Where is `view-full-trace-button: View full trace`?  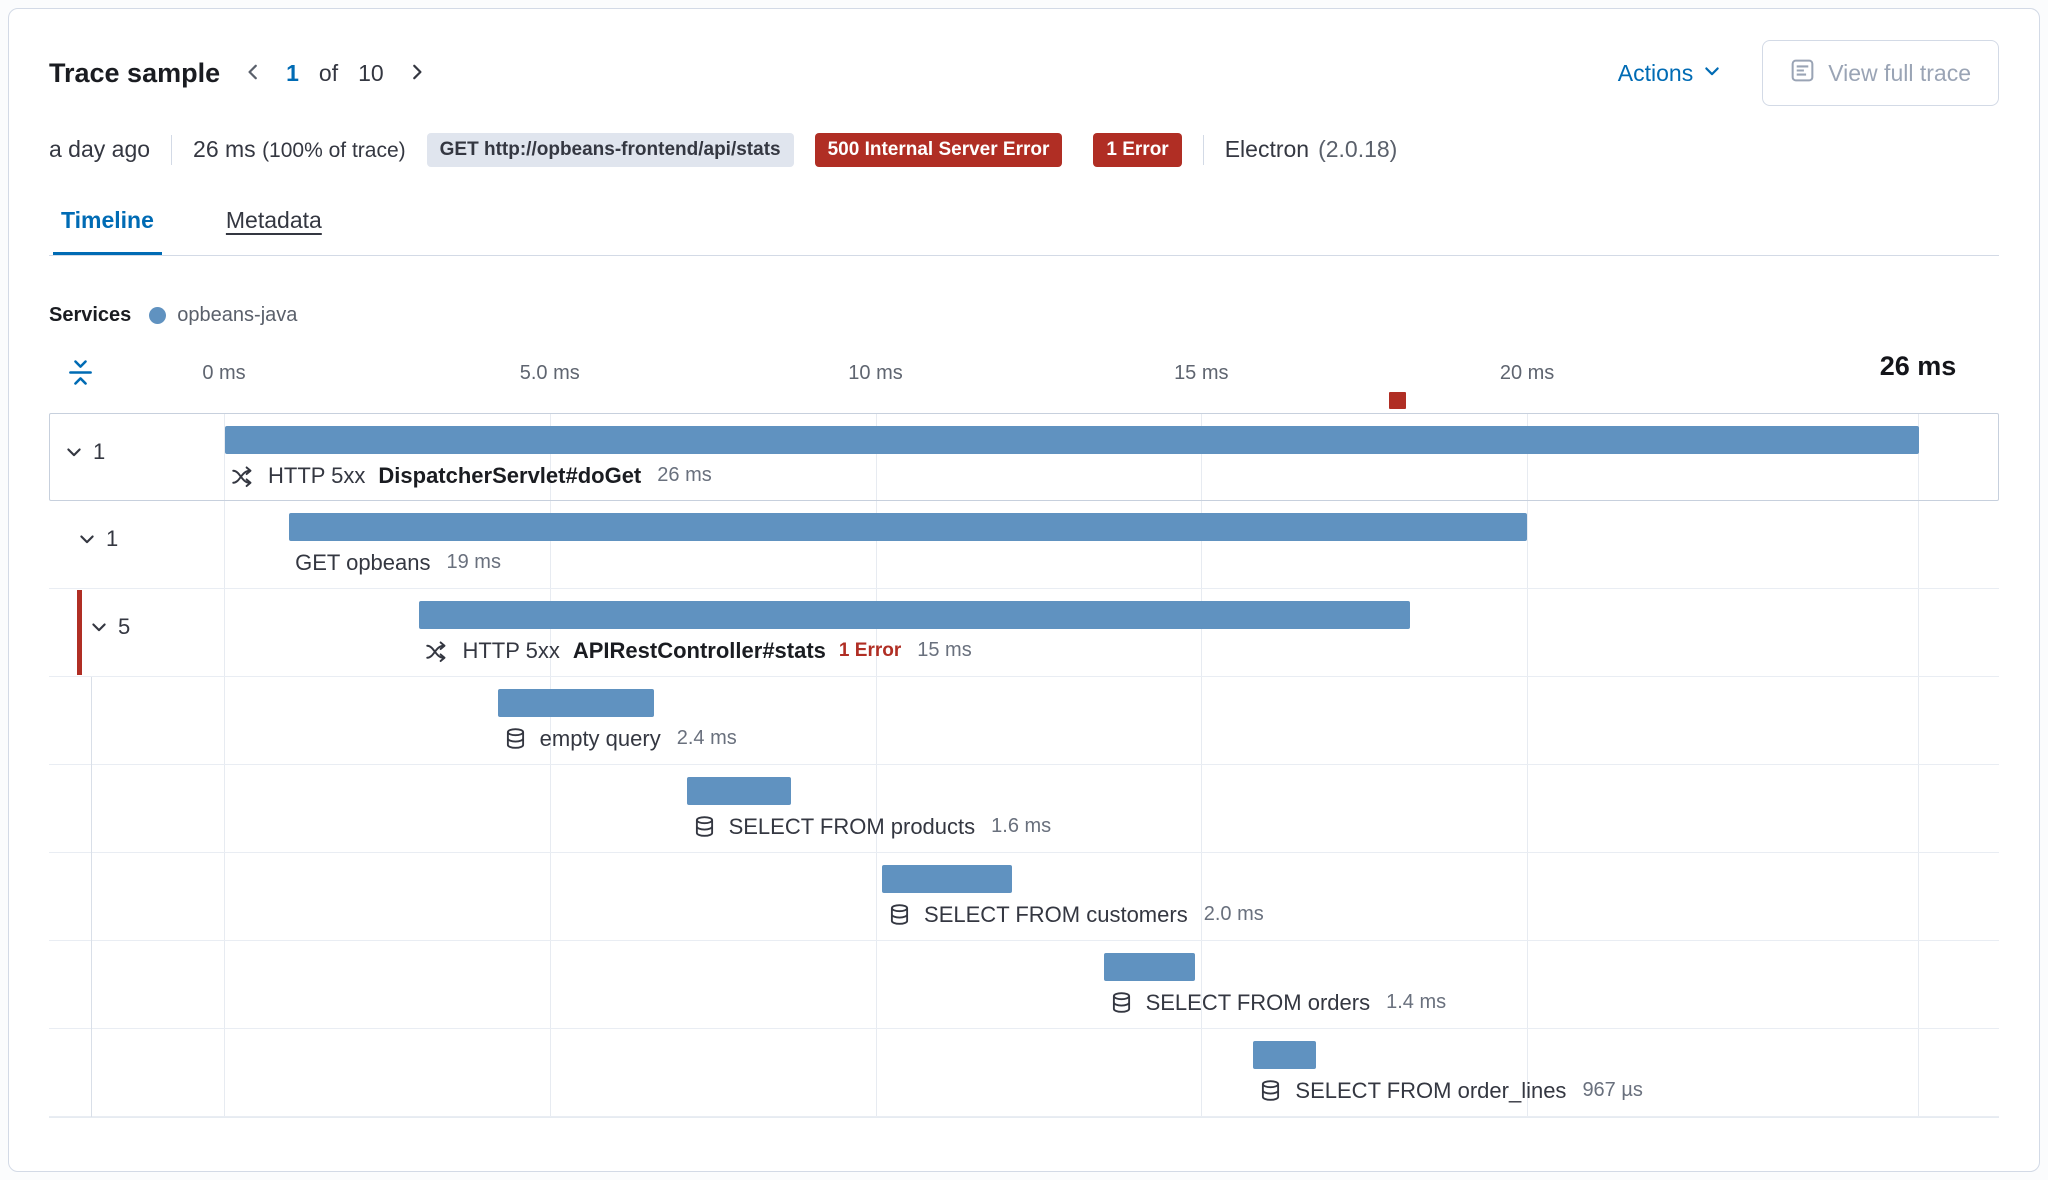
view-full-trace-button: View full trace is located at coordinates (1880, 73).